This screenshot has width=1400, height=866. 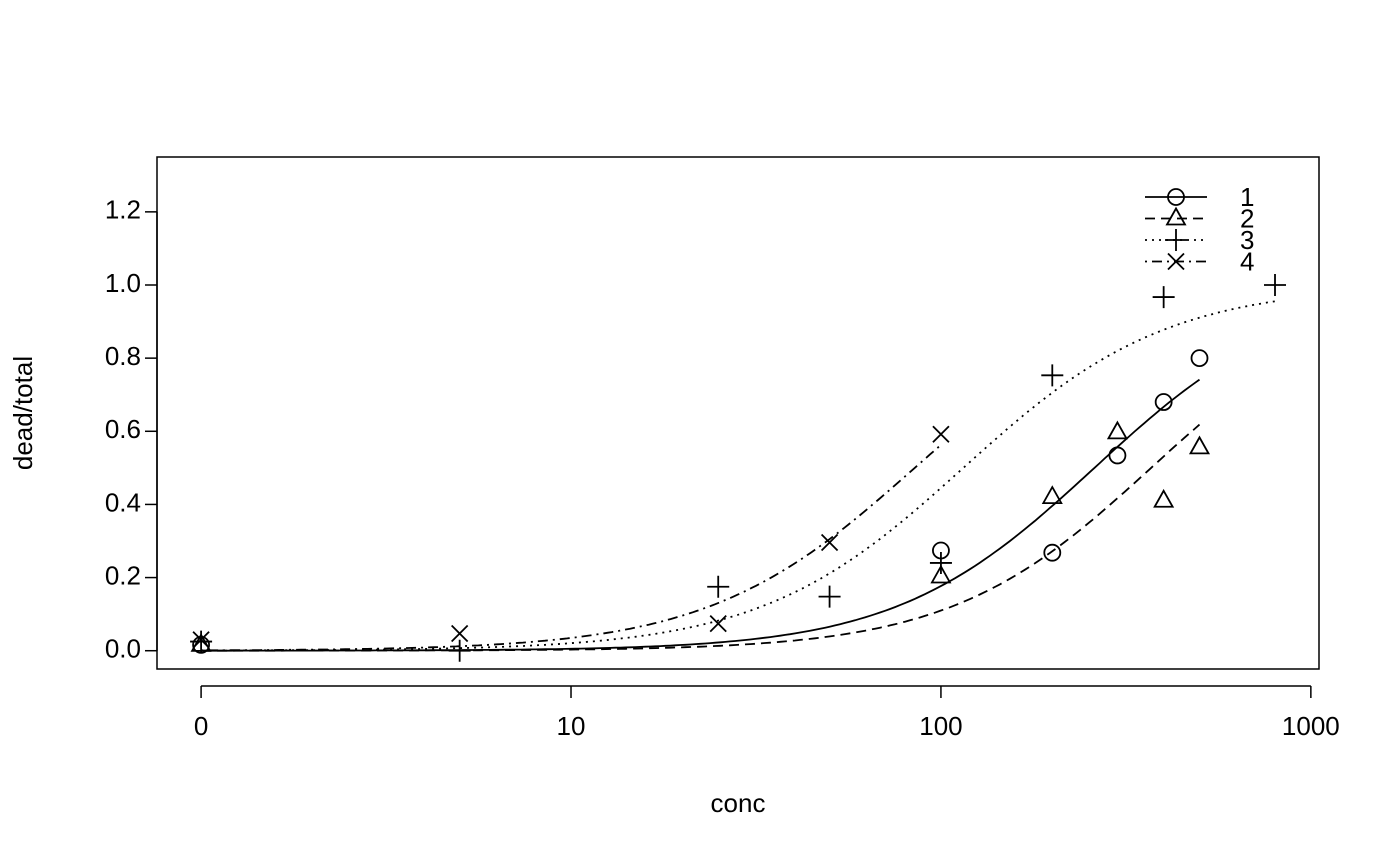 What do you see at coordinates (571, 548) in the screenshot?
I see `fit-curve` at bounding box center [571, 548].